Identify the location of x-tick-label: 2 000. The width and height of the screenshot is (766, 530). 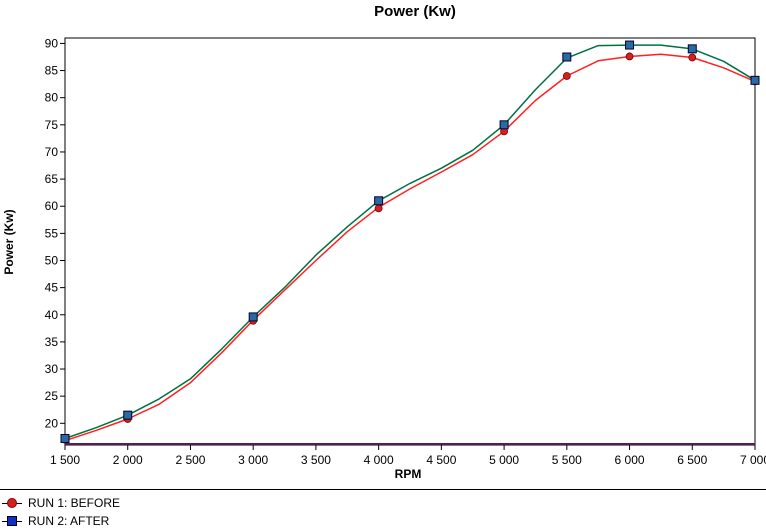
(128, 460).